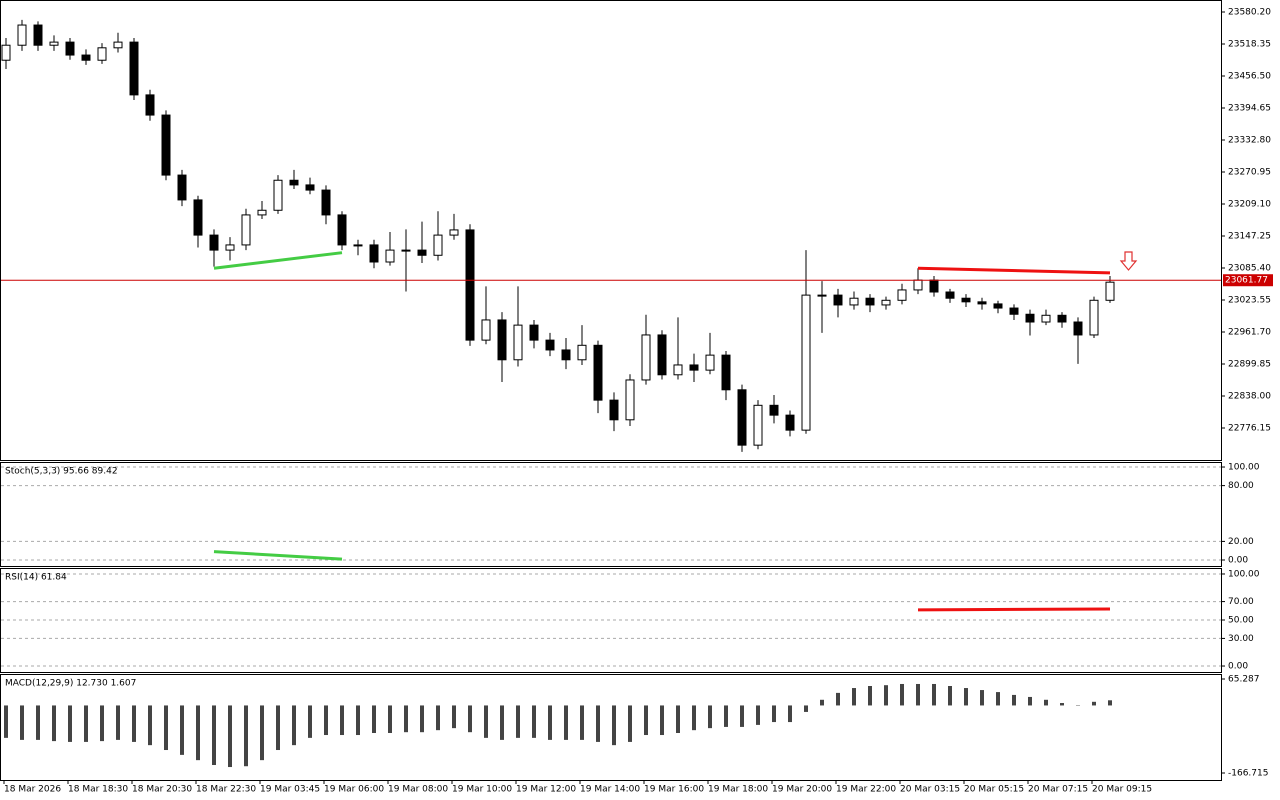 Image resolution: width=1280 pixels, height=800 pixels. Describe the element at coordinates (1248, 773) in the screenshot. I see `y-tick-label: -166.715` at that location.